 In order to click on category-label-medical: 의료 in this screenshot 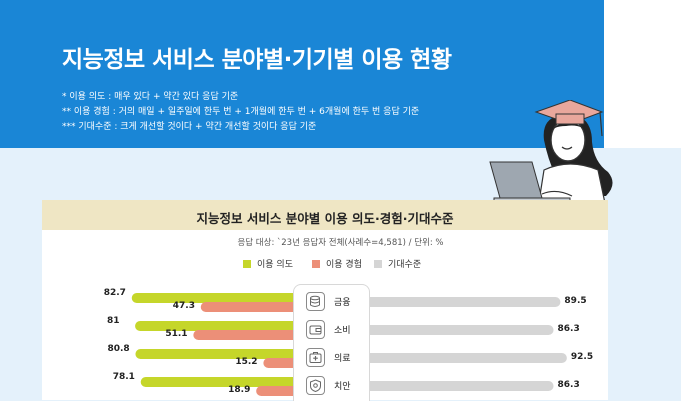, I will do `click(342, 359)`.